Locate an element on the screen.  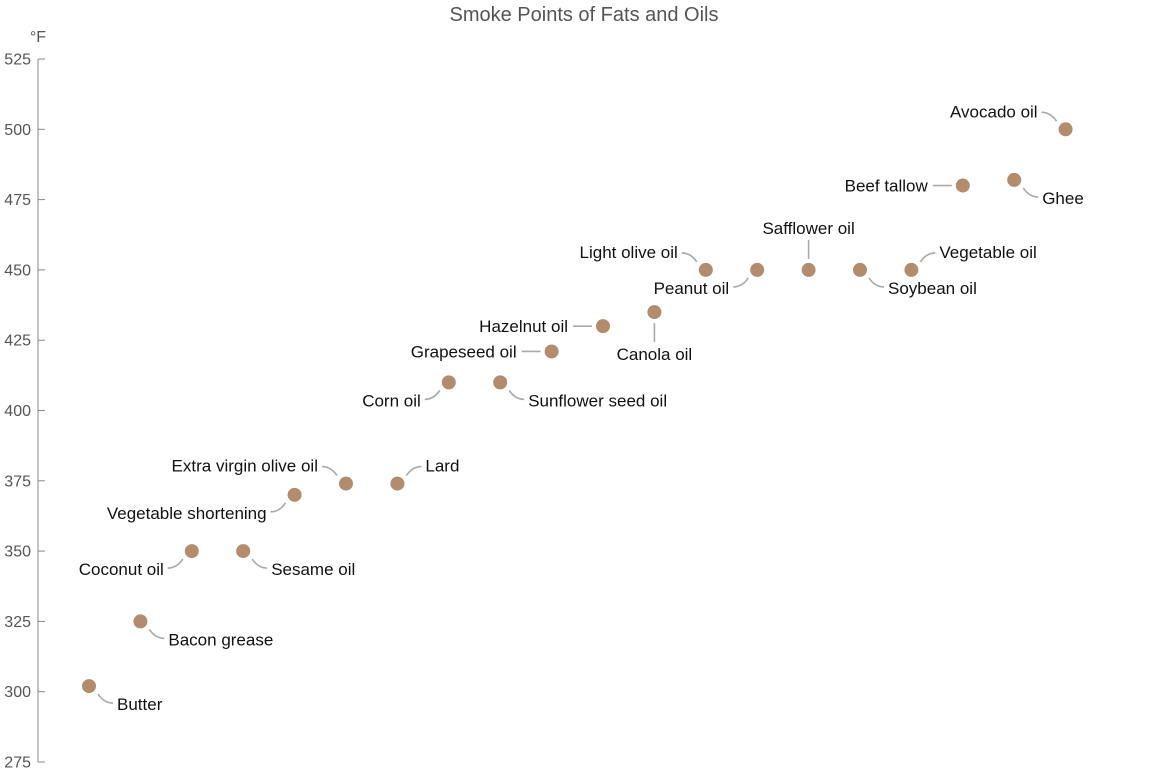
y-tick-label: 350 is located at coordinates (17, 552).